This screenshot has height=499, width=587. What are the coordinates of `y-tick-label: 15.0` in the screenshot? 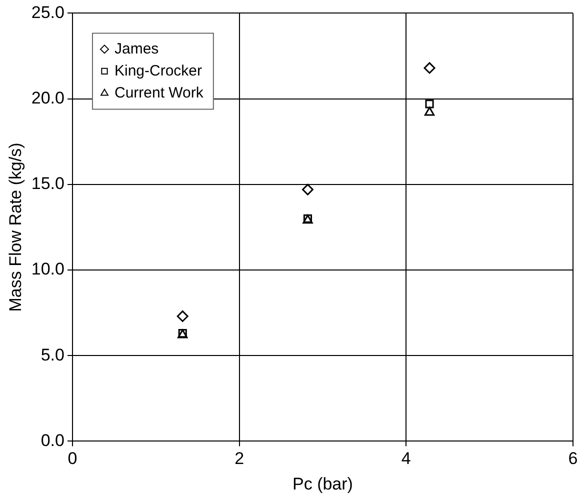 It's located at (47, 184).